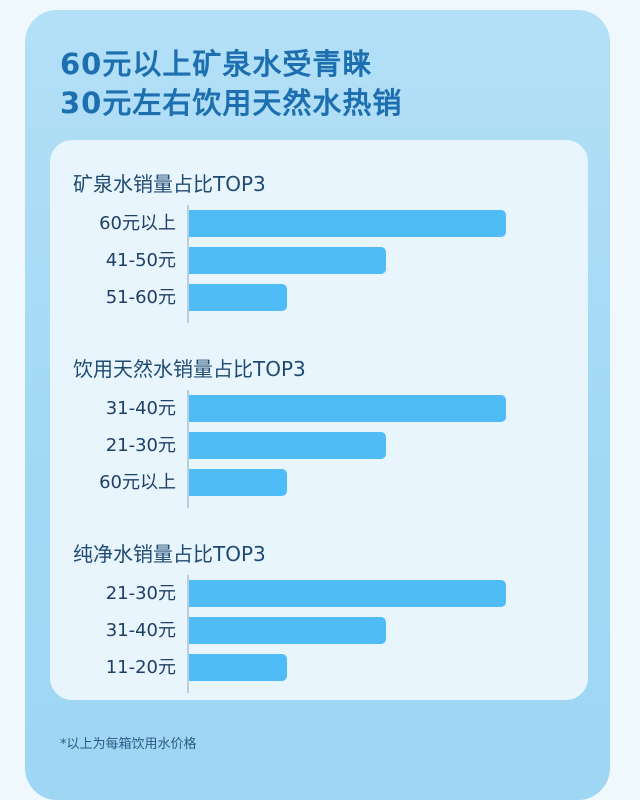  Describe the element at coordinates (169, 184) in the screenshot. I see `chart-title: 矿泉水销量占比TOP3` at that location.